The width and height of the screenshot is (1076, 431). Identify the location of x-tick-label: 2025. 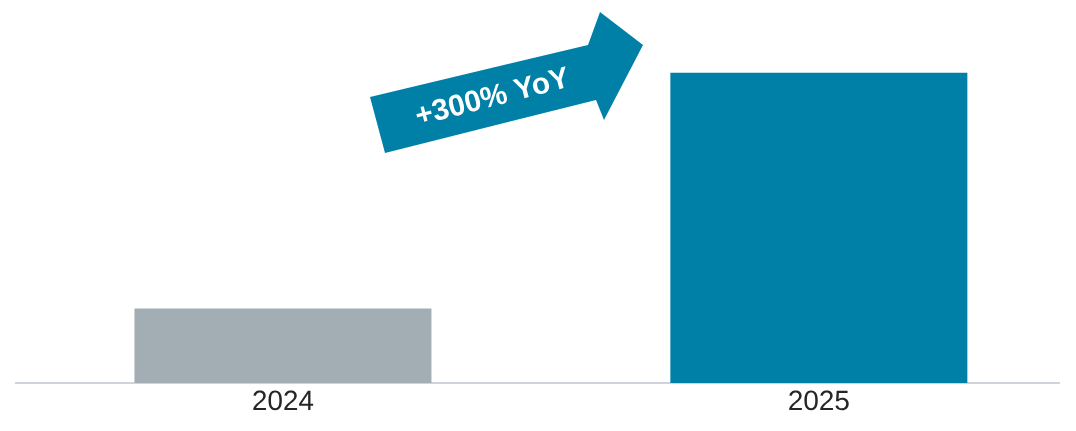
(819, 400).